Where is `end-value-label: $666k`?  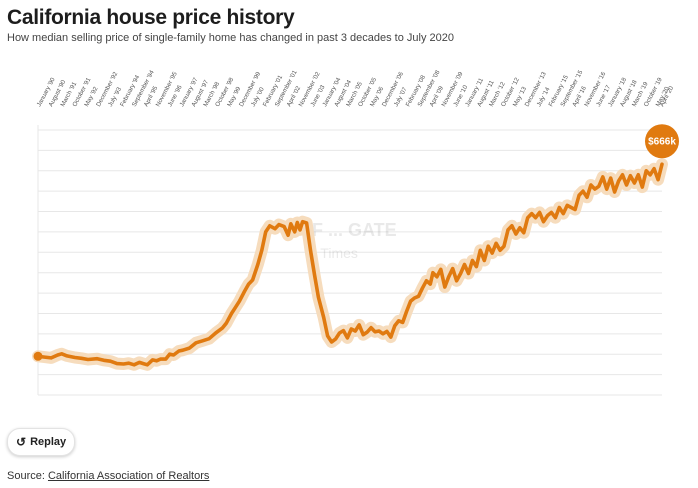 end-value-label: $666k is located at coordinates (662, 142).